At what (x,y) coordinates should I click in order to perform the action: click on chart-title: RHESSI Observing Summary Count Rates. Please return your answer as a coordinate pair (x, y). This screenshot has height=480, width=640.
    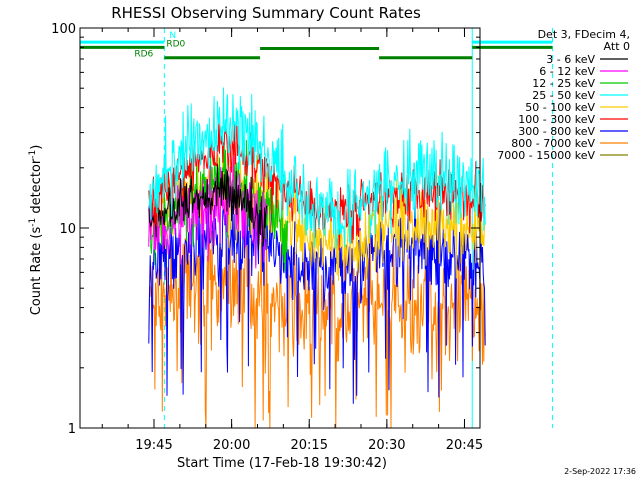
    Looking at the image, I should click on (266, 13).